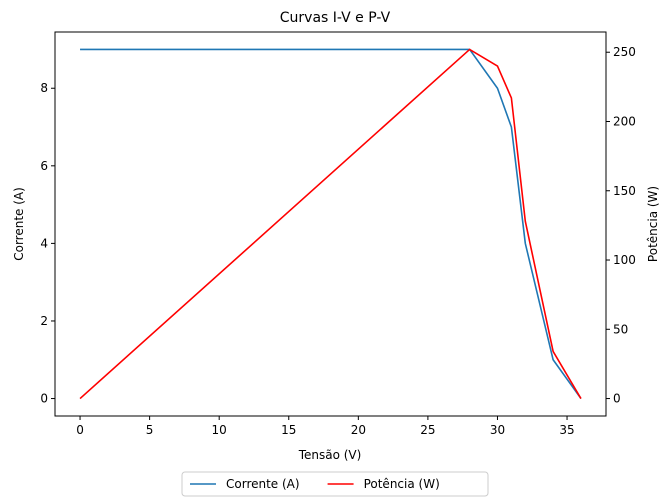 Image resolution: width=660 pixels, height=503 pixels. Describe the element at coordinates (617, 399) in the screenshot. I see `y2-tick-label: 0` at that location.